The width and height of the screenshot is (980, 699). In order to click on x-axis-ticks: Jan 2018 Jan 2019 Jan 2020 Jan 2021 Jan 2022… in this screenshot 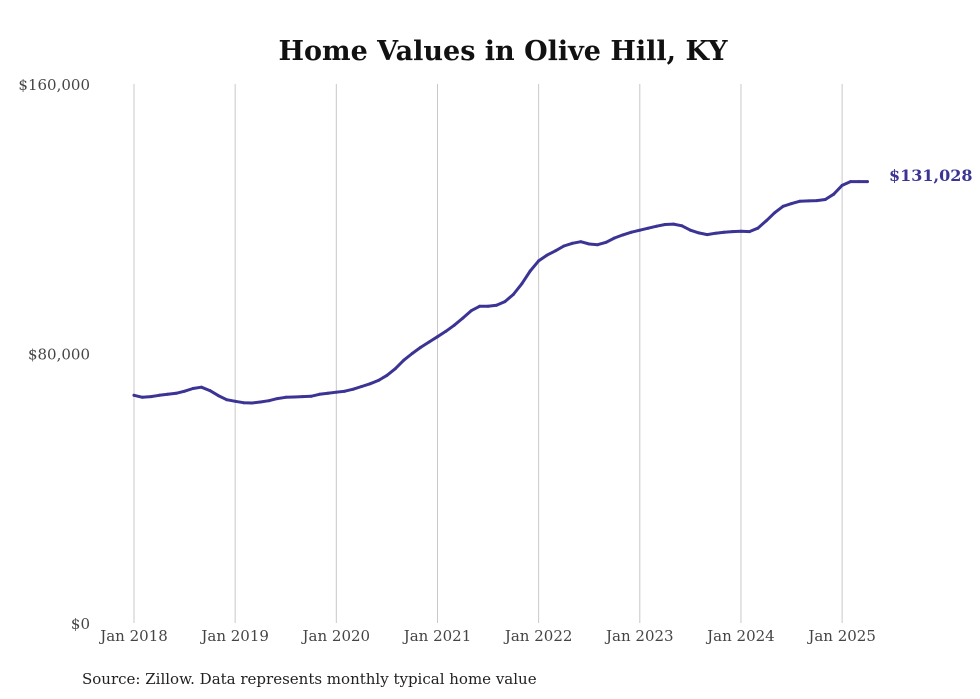, I will do `click(487, 636)`.